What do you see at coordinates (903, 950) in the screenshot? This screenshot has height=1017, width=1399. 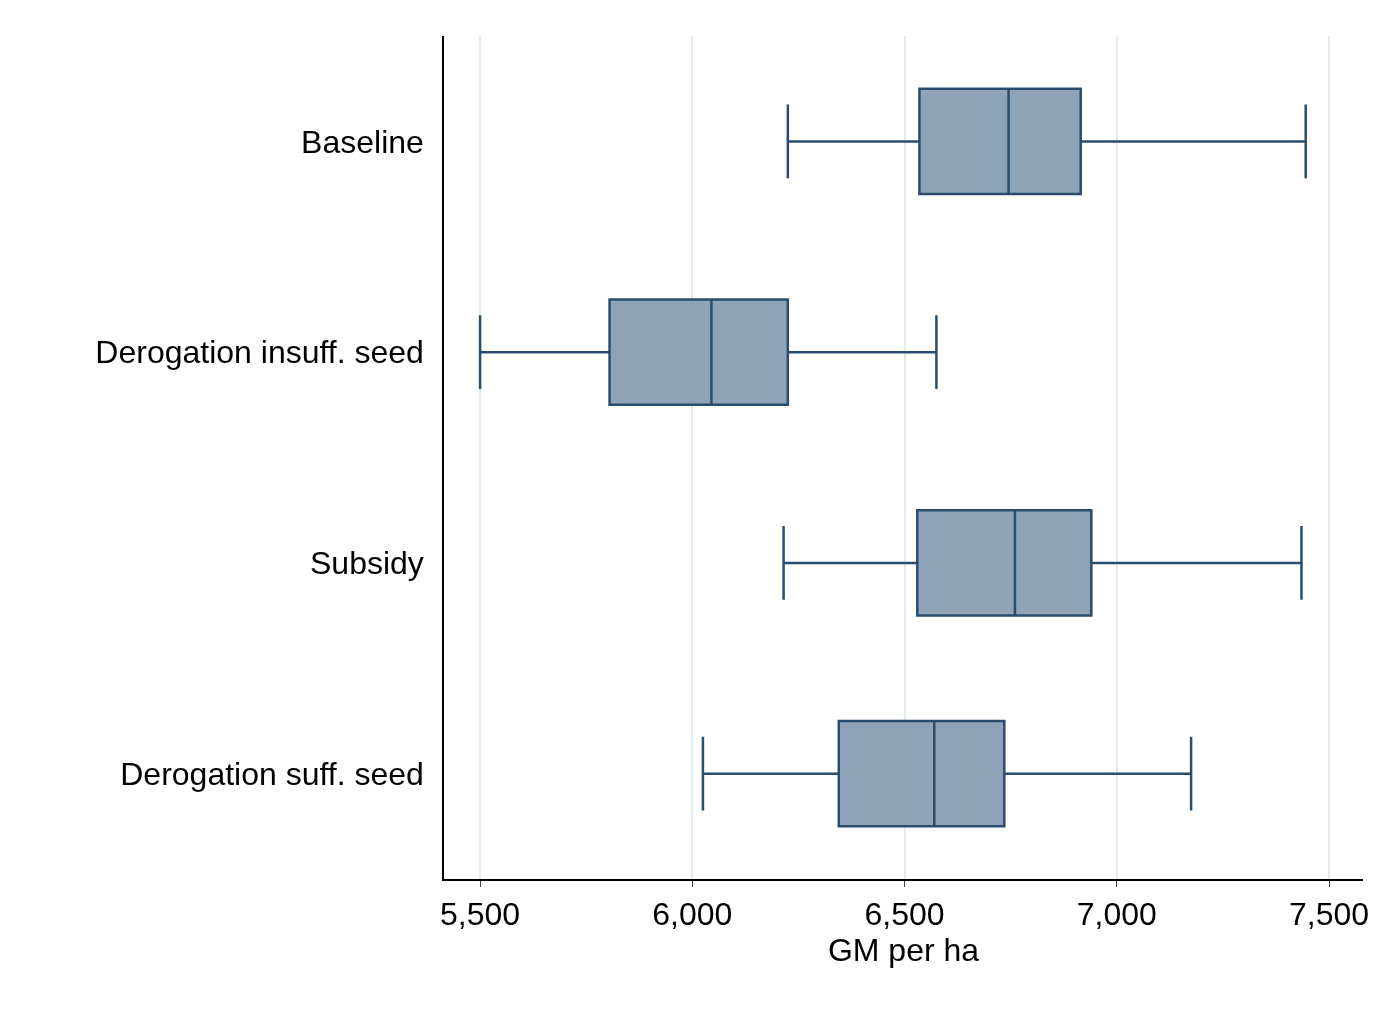 I see `x-axis-title: GM per ha` at bounding box center [903, 950].